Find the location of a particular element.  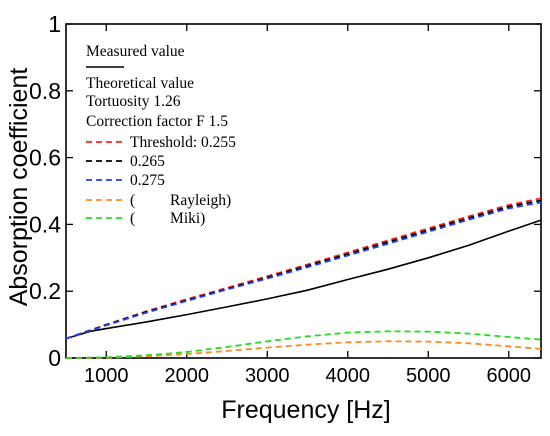

legend-label-threshold-0-255: Threshold: 0.255 is located at coordinates (183, 142).